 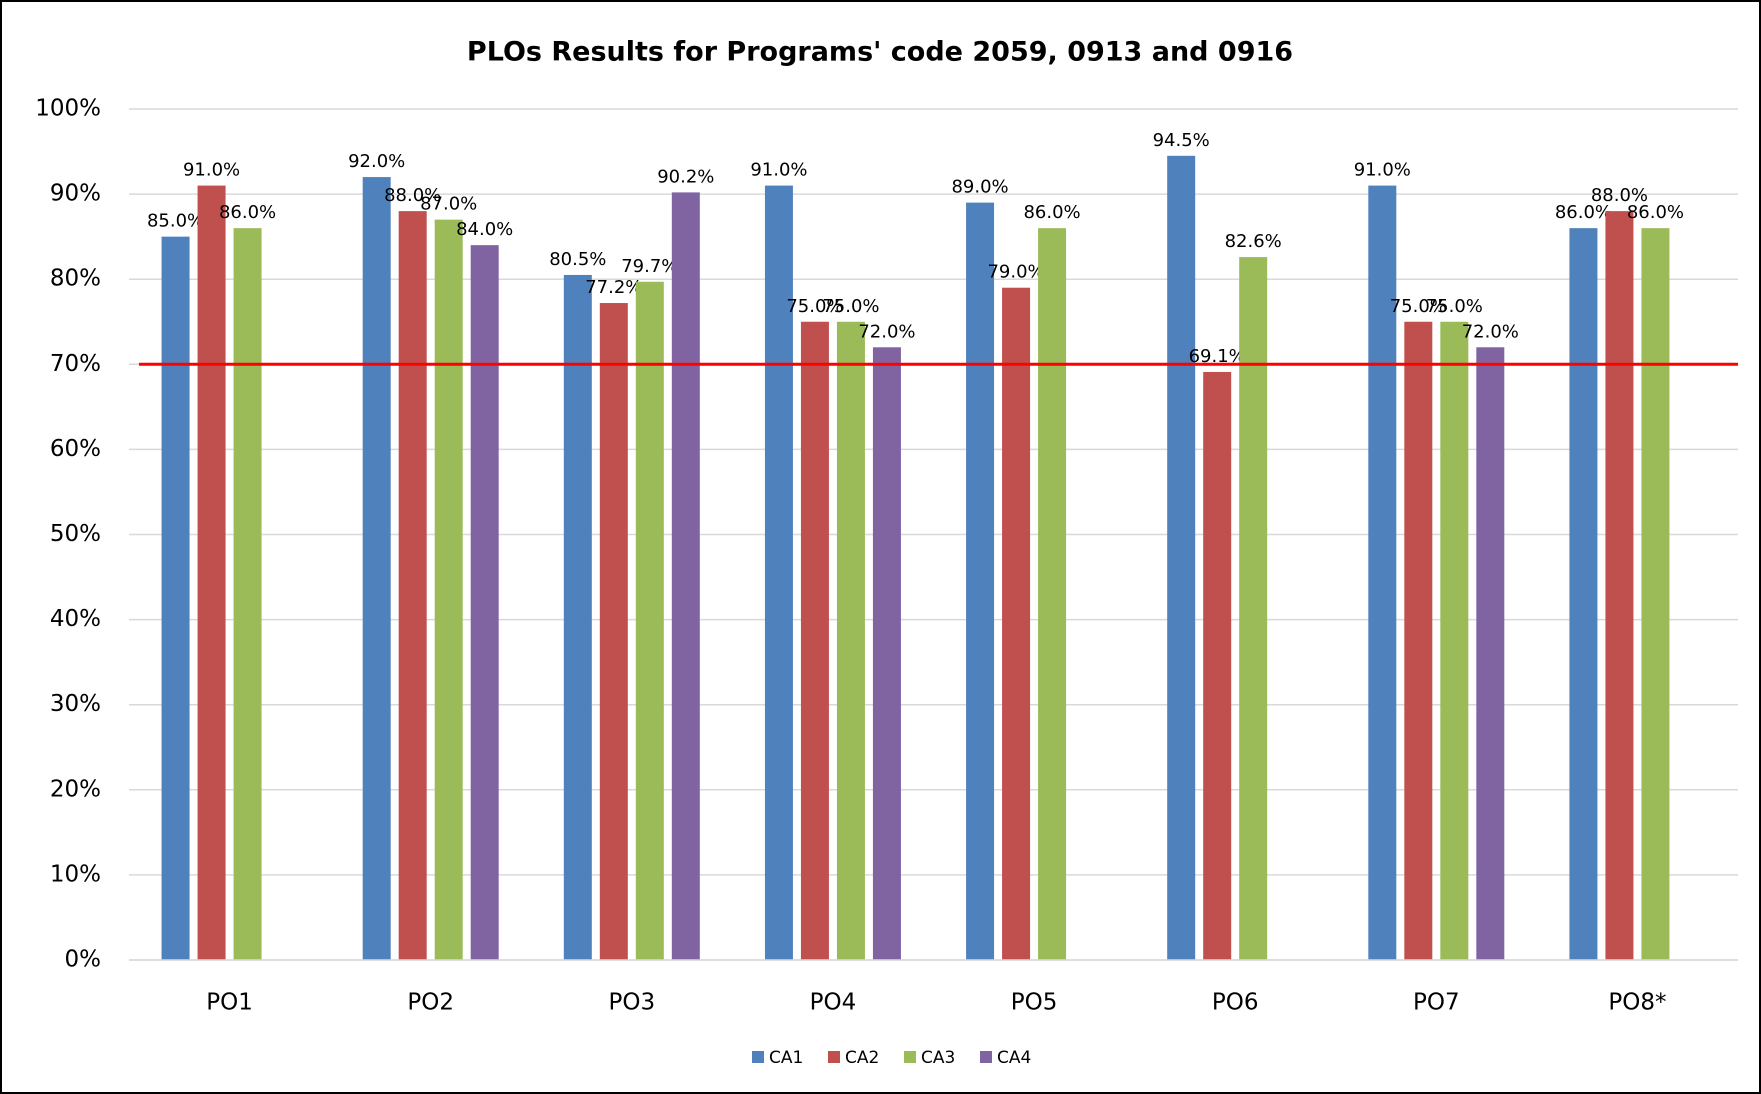 I want to click on y-tick-label: 80%, so click(x=75, y=279).